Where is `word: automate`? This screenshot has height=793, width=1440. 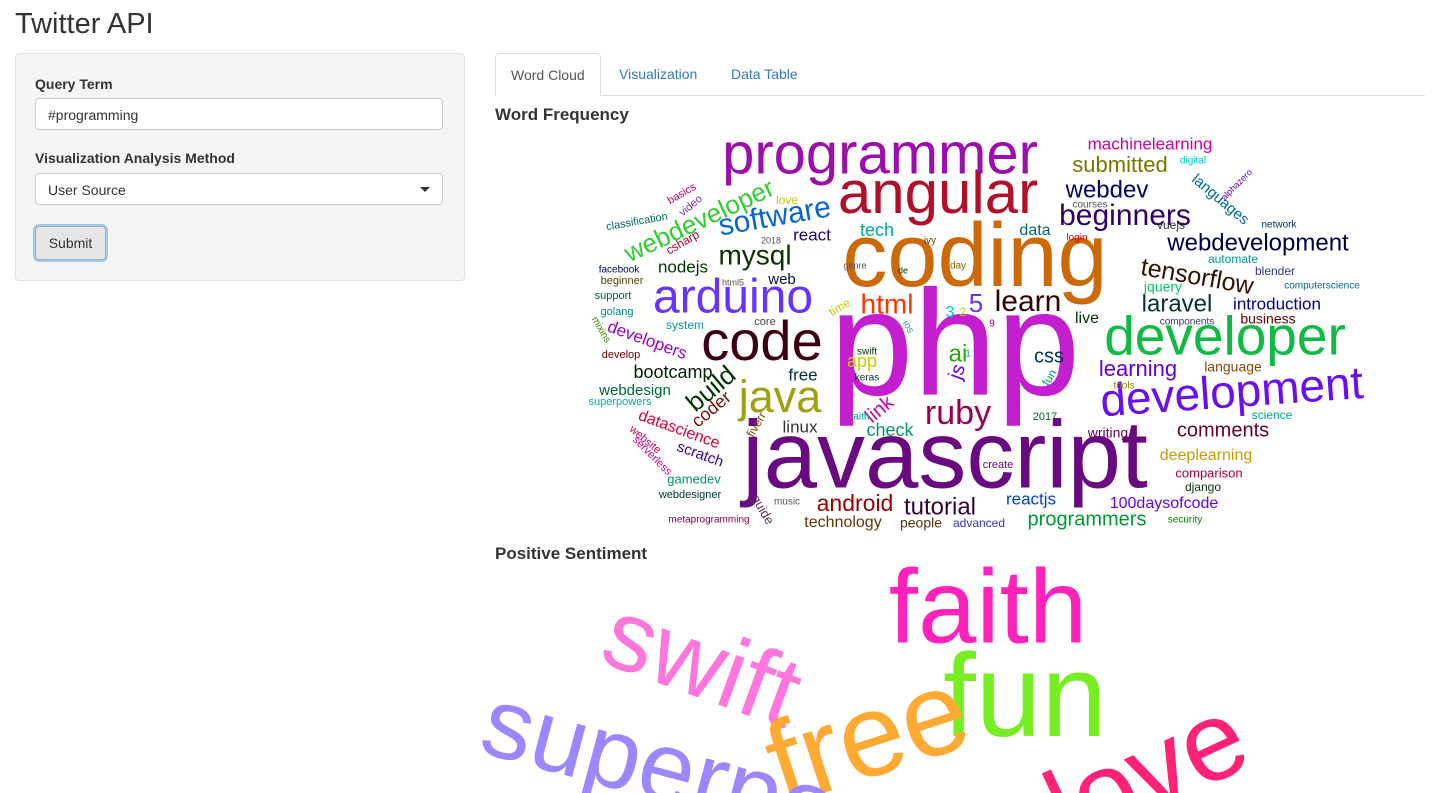 word: automate is located at coordinates (1233, 259).